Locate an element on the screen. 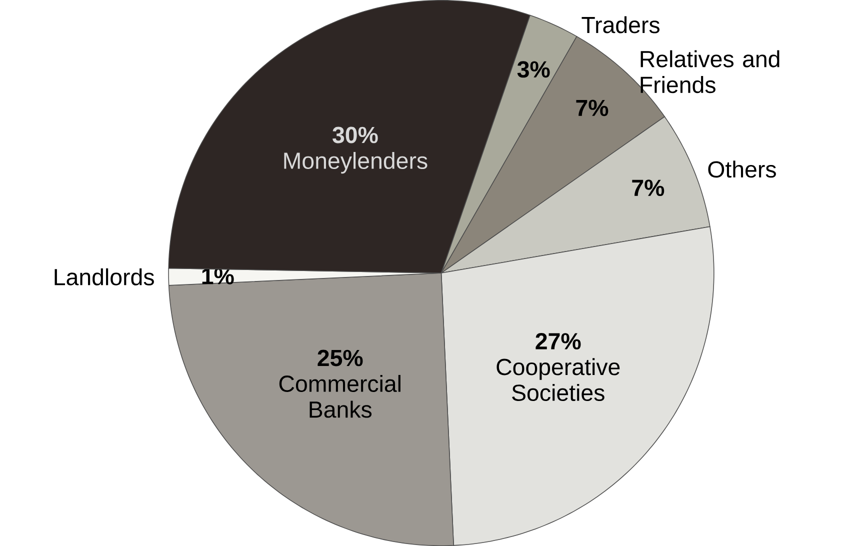  data-label: 25% is located at coordinates (340, 358).